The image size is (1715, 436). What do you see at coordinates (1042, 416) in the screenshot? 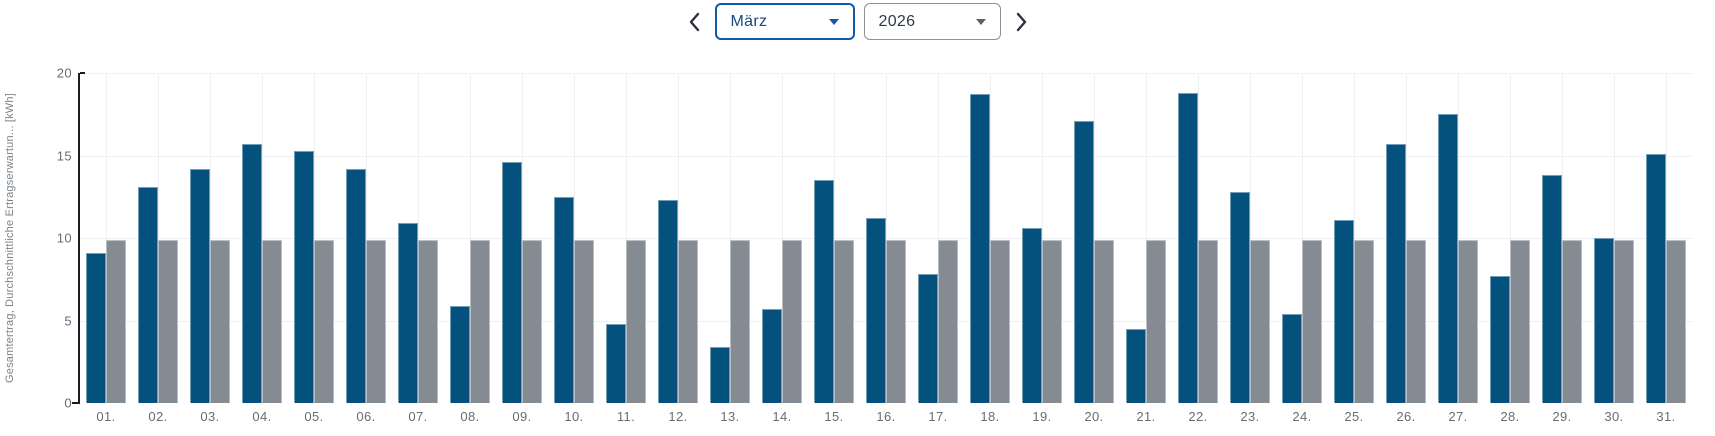
I see `x-tick-label: 19.` at bounding box center [1042, 416].